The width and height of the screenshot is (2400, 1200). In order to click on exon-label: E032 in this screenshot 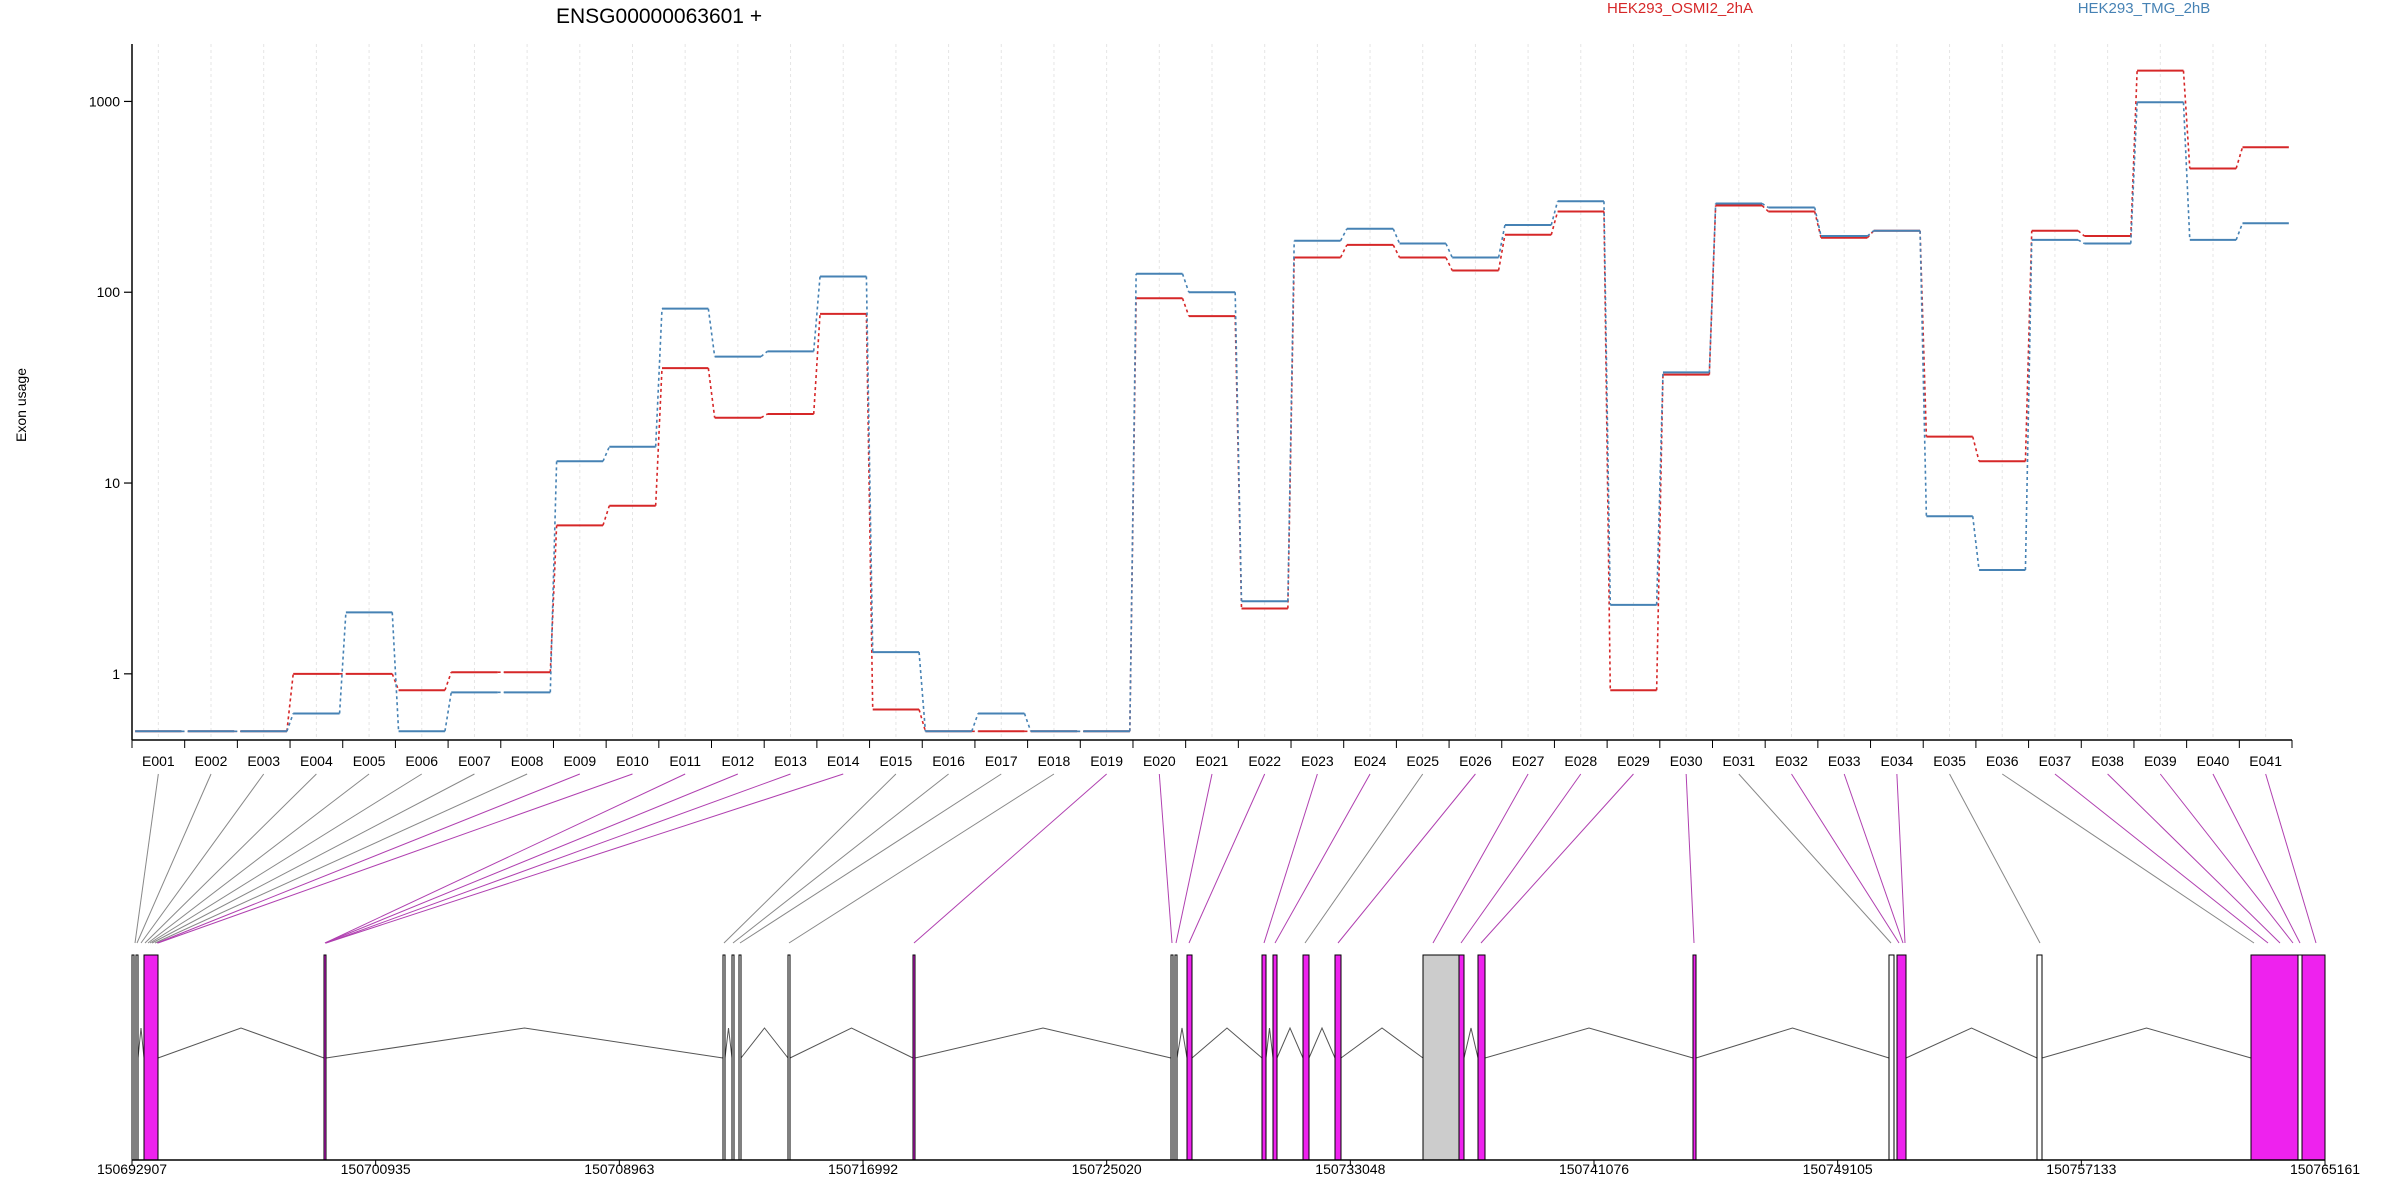, I will do `click(1791, 761)`.